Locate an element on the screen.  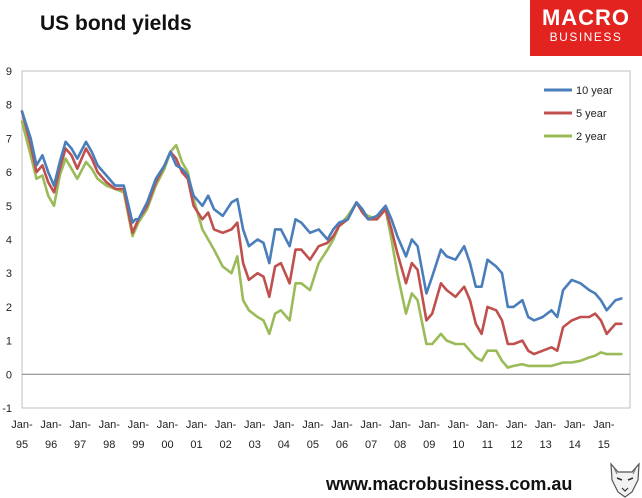
legend: 10 year 5 year 2 year is located at coordinates (578, 114).